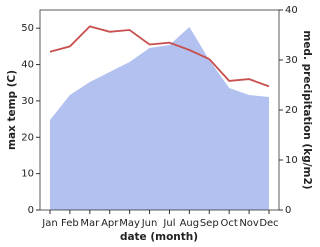 The width and height of the screenshot is (320, 247). What do you see at coordinates (27, 174) in the screenshot?
I see `y-tick-label: 10` at bounding box center [27, 174].